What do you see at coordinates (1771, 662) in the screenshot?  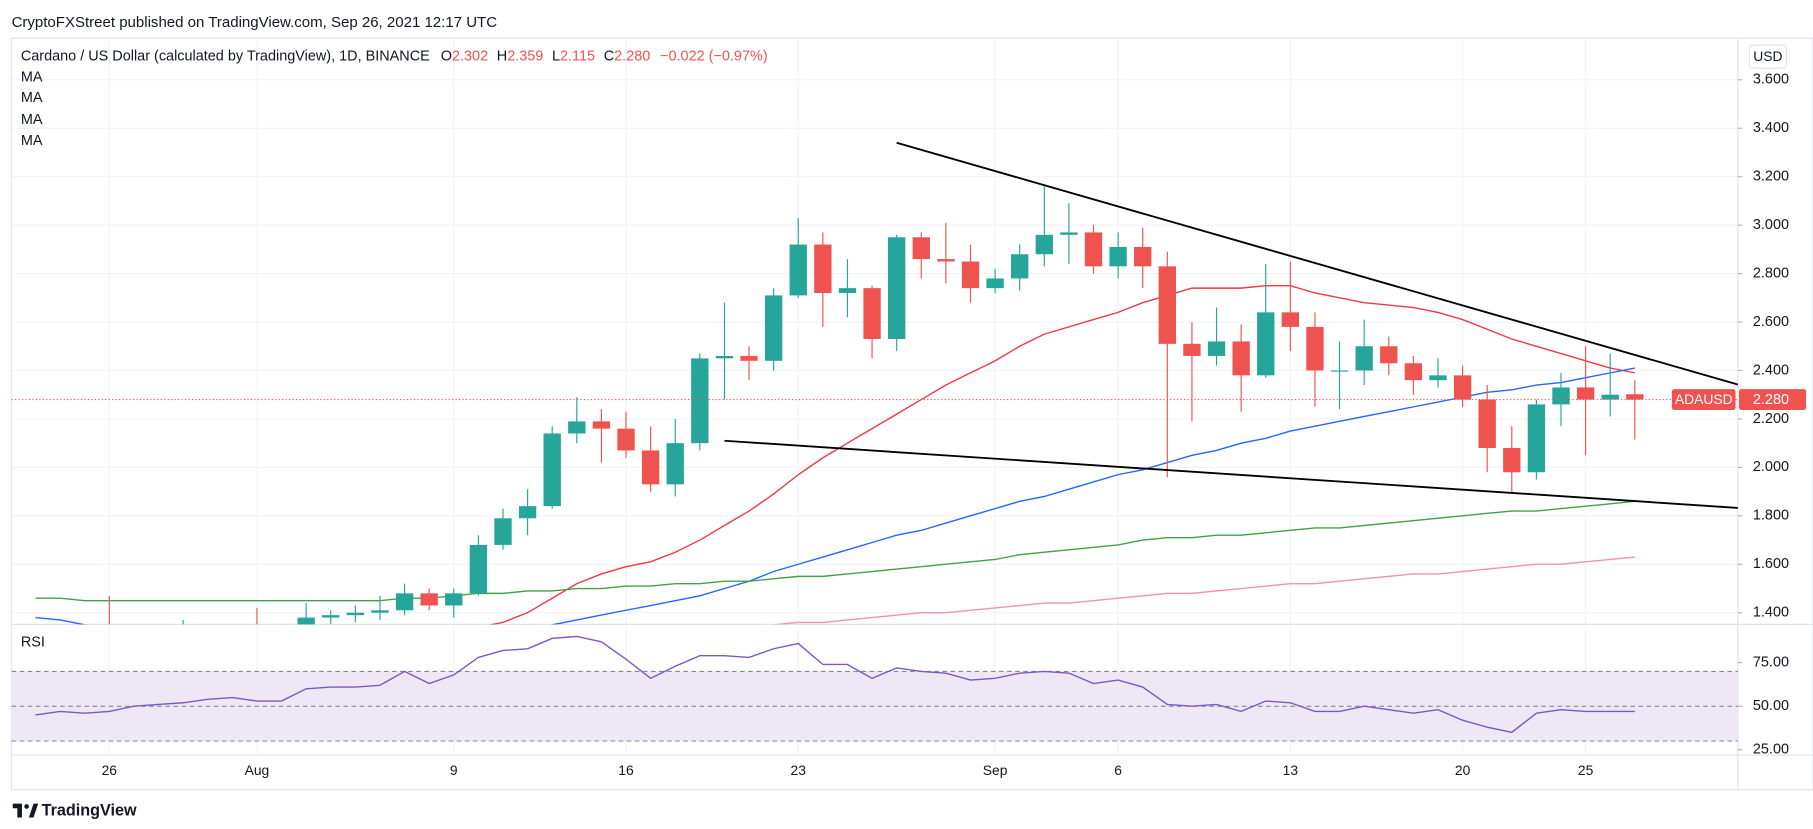 I see `y-tick-label: 75.00` at bounding box center [1771, 662].